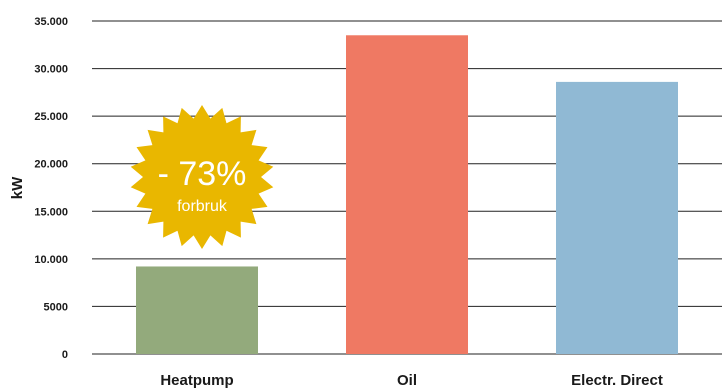  What do you see at coordinates (56, 307) in the screenshot?
I see `y-tick-label: 5000` at bounding box center [56, 307].